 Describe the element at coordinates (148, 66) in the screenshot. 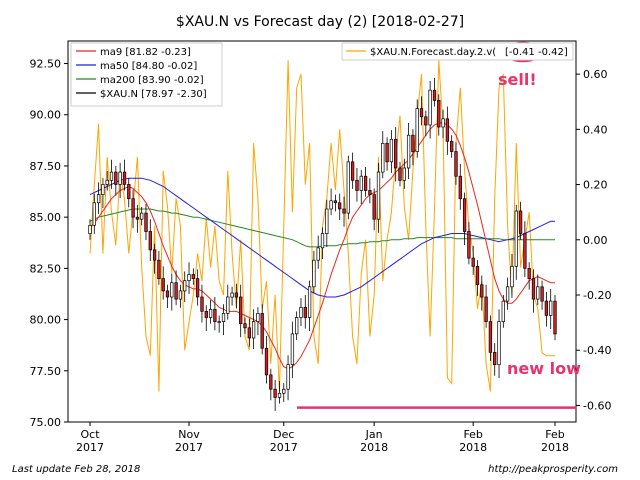

I see `legend-label: ma50 [84.80 -0.02]` at that location.